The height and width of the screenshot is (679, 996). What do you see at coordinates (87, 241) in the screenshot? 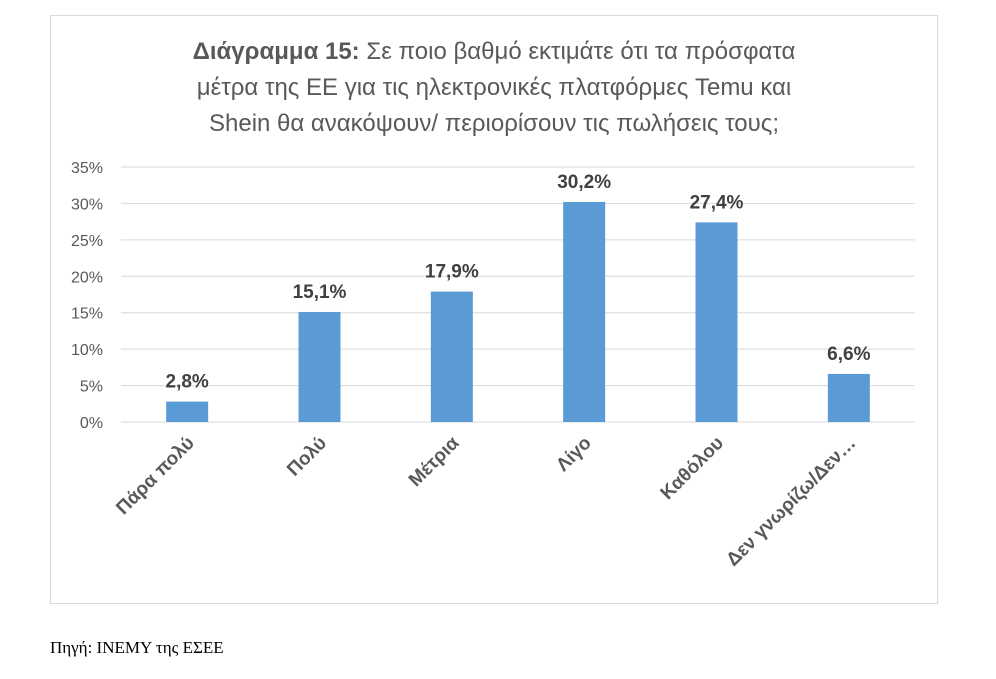
I see `y-tick-label: 25%` at bounding box center [87, 241].